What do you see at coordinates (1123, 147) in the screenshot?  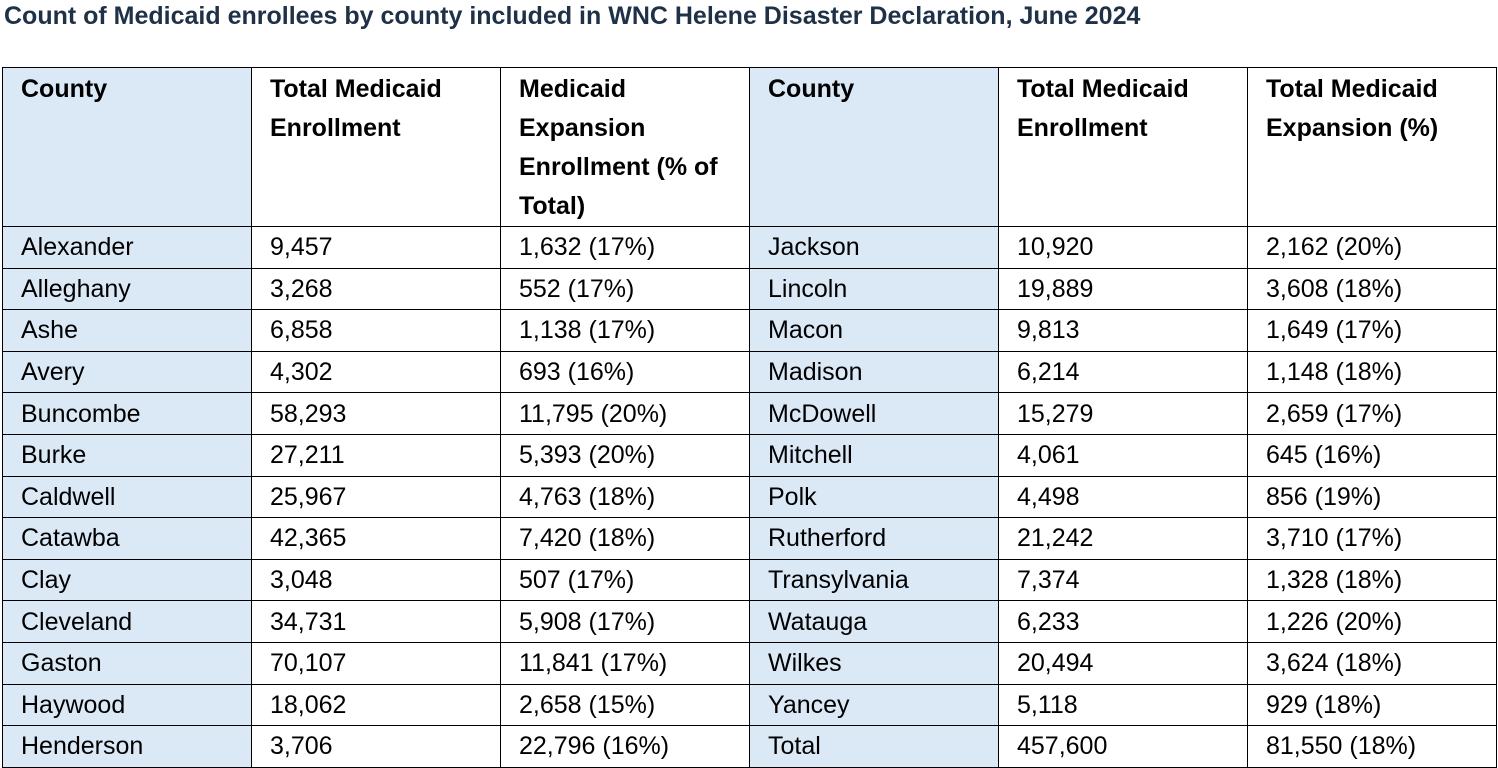 I see `header-total-enrollment-right: Total Medicaid Enrollment` at bounding box center [1123, 147].